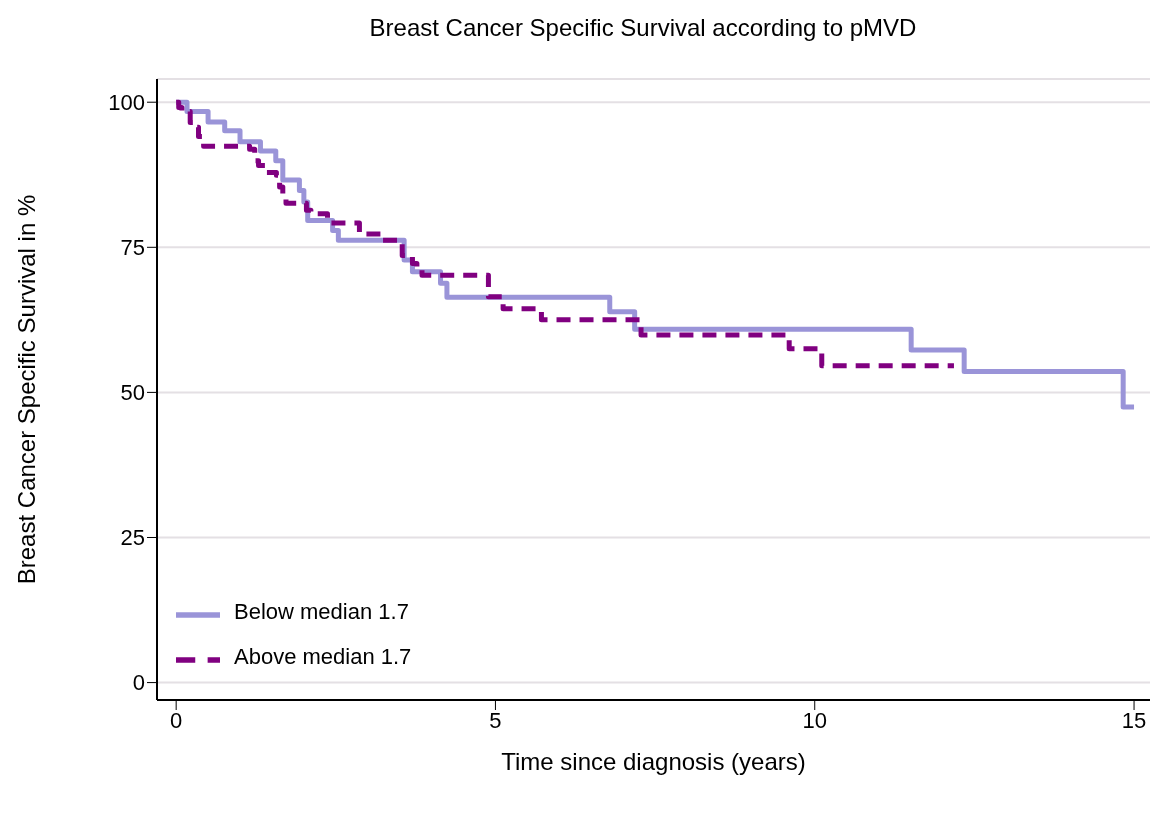  Describe the element at coordinates (495, 720) in the screenshot. I see `x-tick-label: 5` at that location.